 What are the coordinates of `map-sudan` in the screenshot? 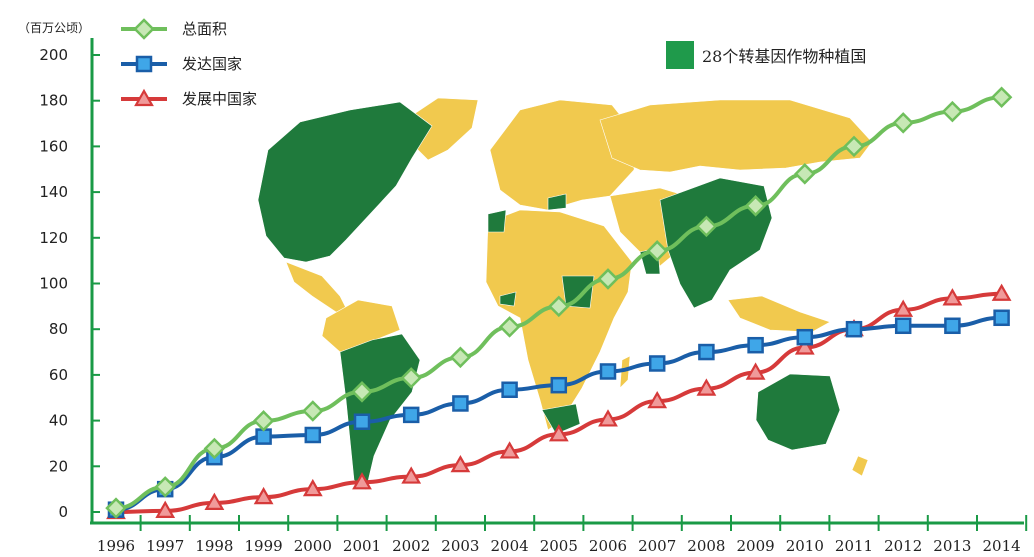 It's located at (578, 292).